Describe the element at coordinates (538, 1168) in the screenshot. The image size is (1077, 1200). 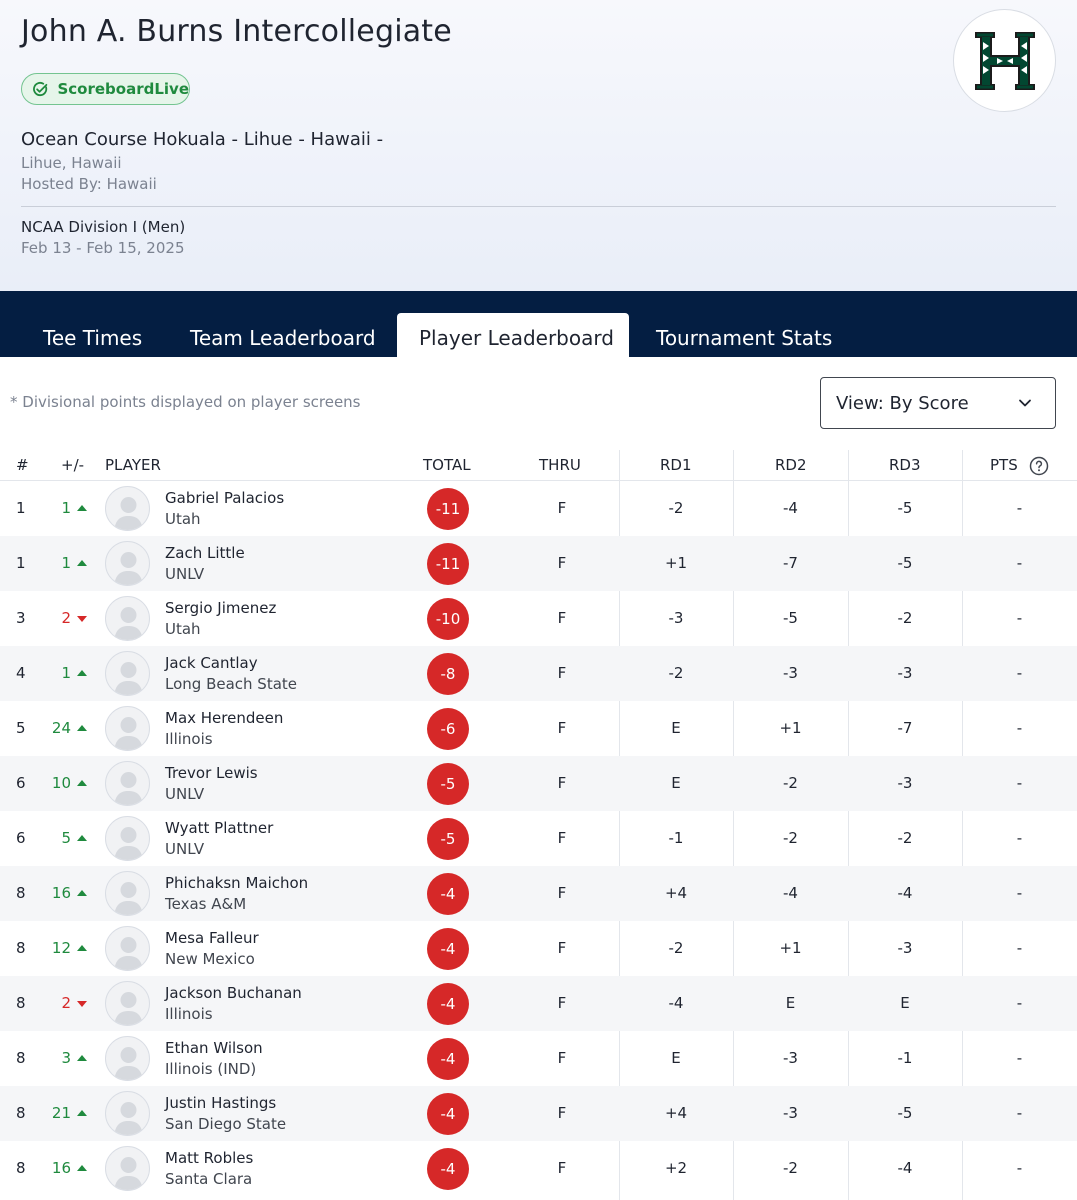
I see `table-row: 8 16 Matt Robles Santa Clara -4 F +2 -2 -4 -` at that location.